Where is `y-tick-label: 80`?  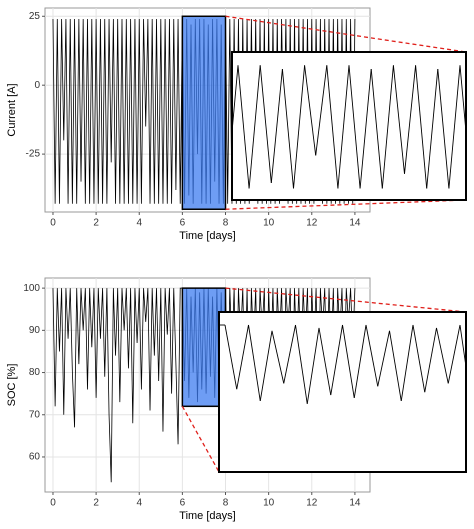 y-tick-label: 80 is located at coordinates (35, 372).